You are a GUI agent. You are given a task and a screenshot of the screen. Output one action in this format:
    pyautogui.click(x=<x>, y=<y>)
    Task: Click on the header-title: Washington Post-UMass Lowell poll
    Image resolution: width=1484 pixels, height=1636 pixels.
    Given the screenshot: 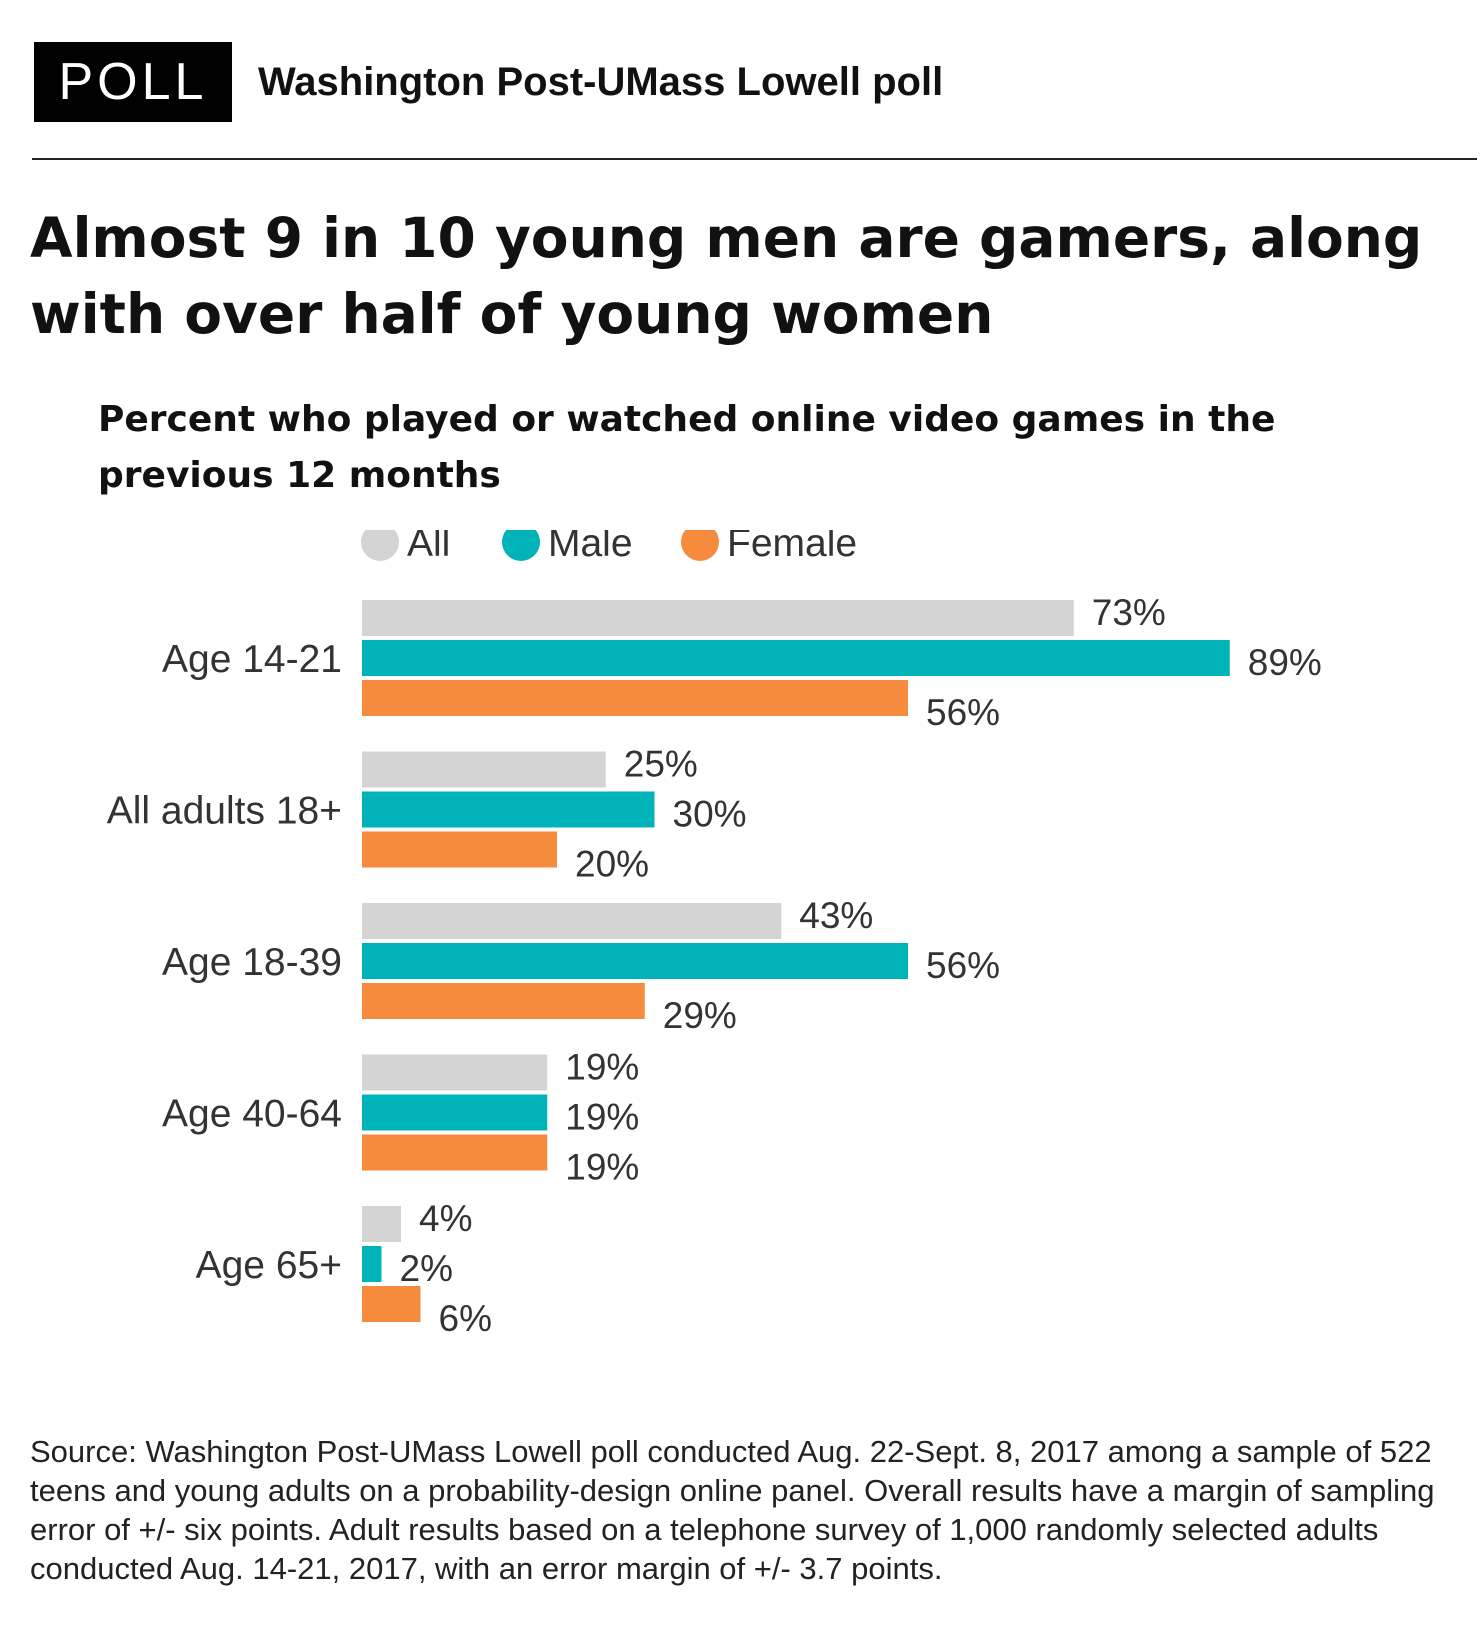 What is the action you would take?
    pyautogui.click(x=601, y=81)
    